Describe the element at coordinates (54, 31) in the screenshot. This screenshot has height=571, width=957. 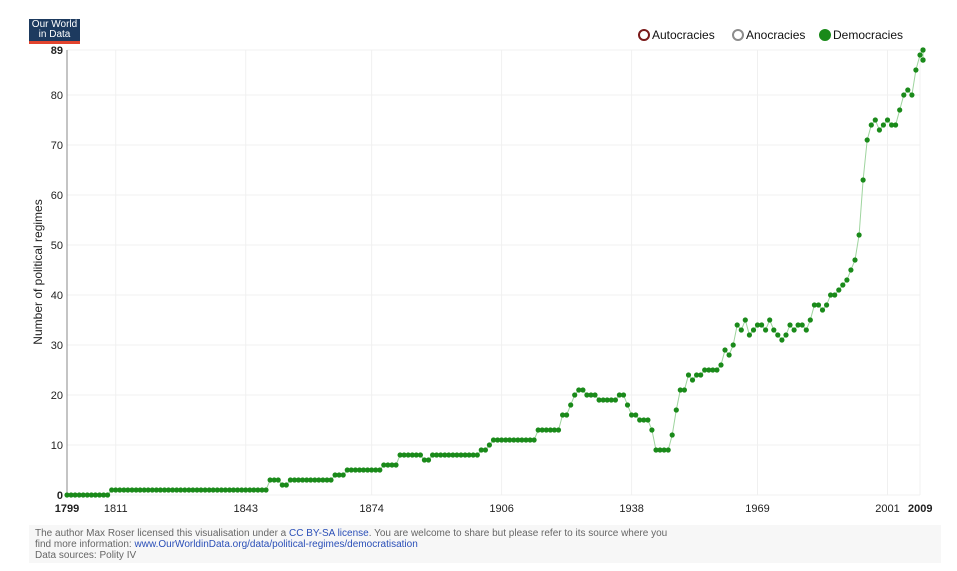
I see `owid-logo: Our World in Data` at that location.